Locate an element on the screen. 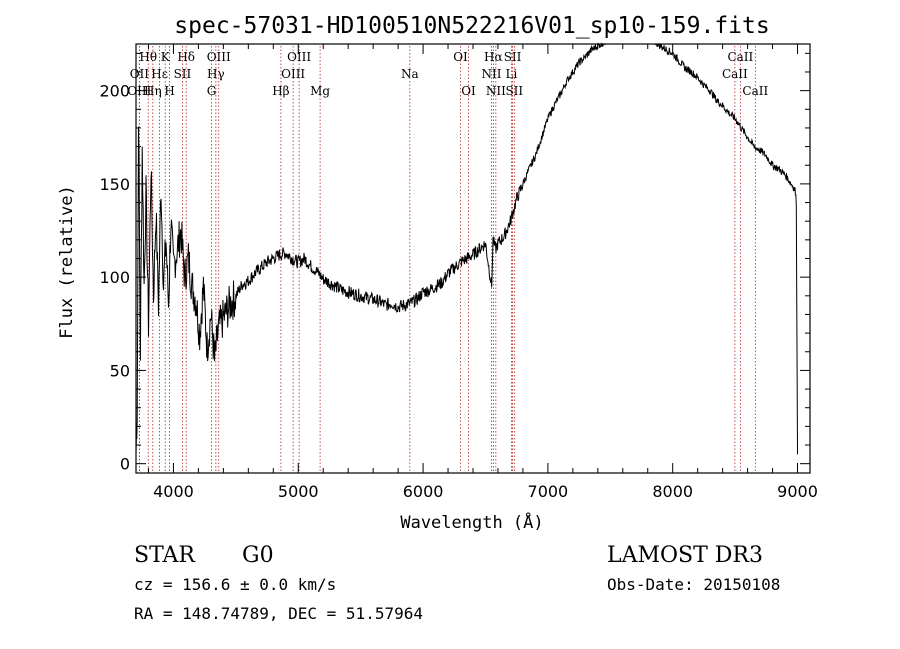 The width and height of the screenshot is (900, 649). spectral-line-label: K is located at coordinates (166, 57).